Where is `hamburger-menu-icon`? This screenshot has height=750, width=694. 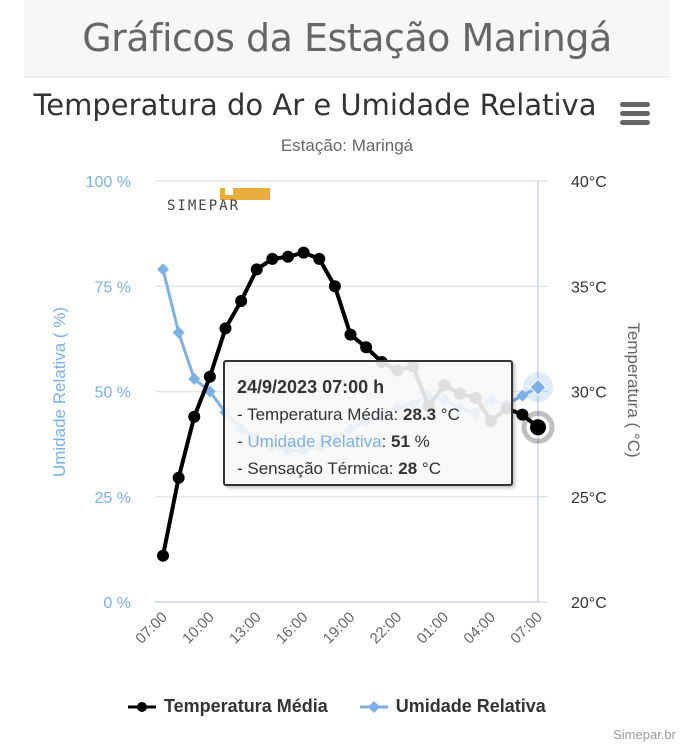 hamburger-menu-icon is located at coordinates (635, 114).